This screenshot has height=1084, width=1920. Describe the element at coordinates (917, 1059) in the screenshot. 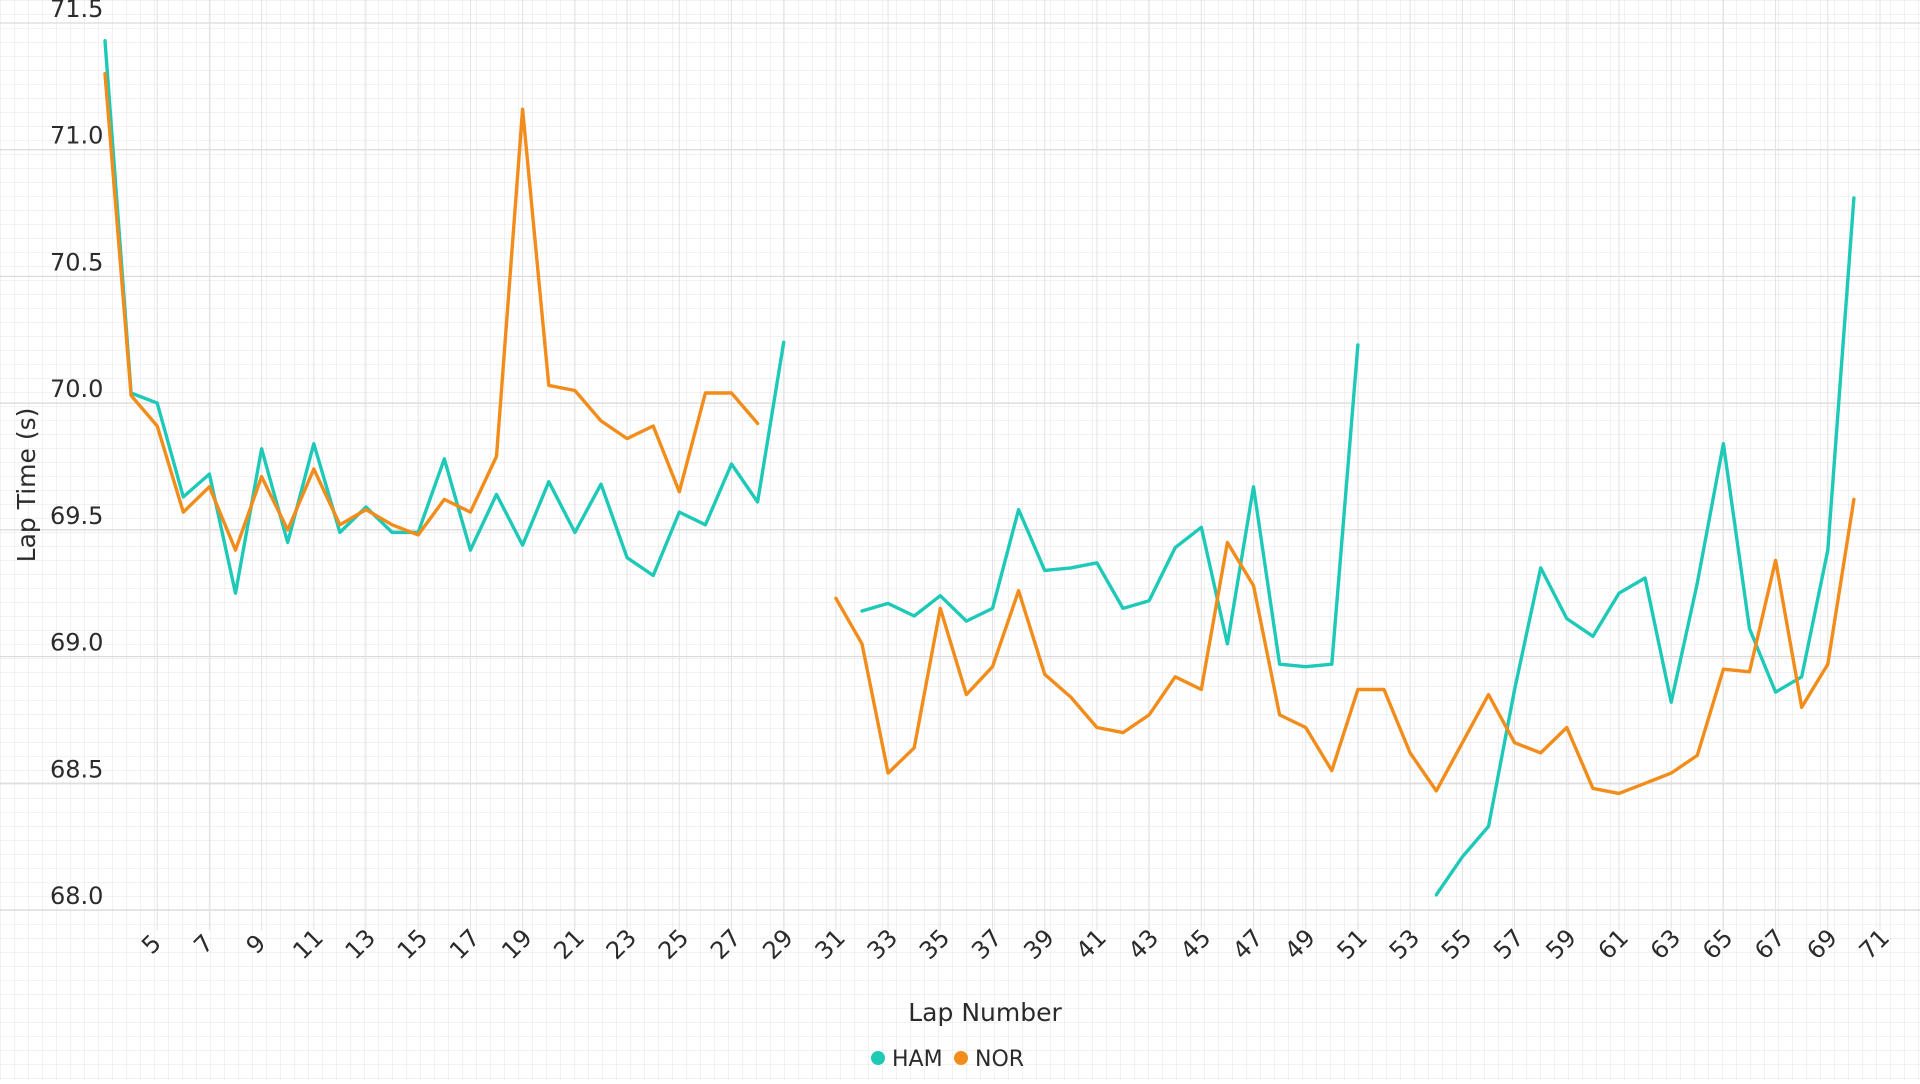

I see `legend-label-ham: HAM` at that location.